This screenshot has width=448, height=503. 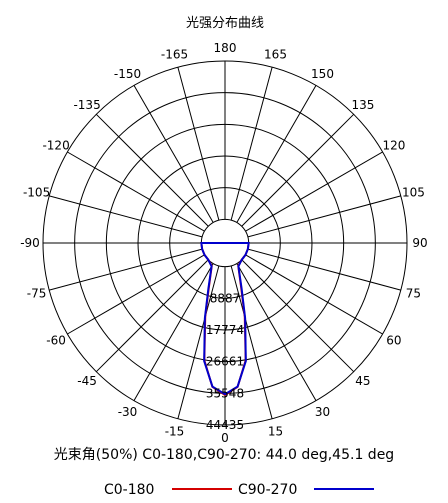 I want to click on series-curves, so click(x=225, y=319).